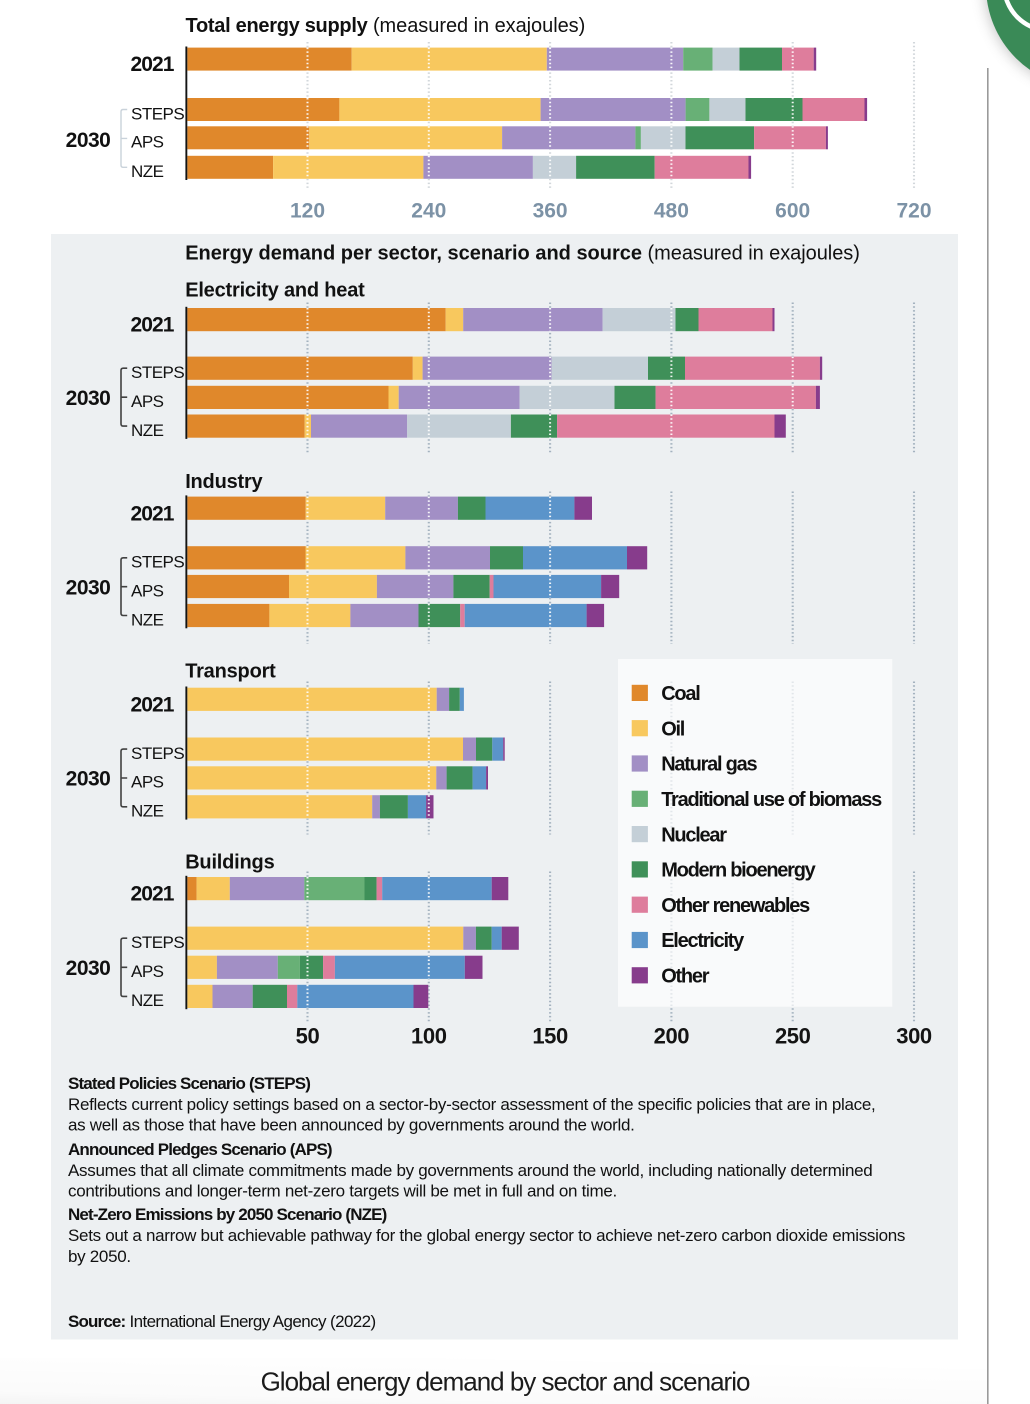  What do you see at coordinates (672, 1035) in the screenshot?
I see `svg-text: 200` at bounding box center [672, 1035].